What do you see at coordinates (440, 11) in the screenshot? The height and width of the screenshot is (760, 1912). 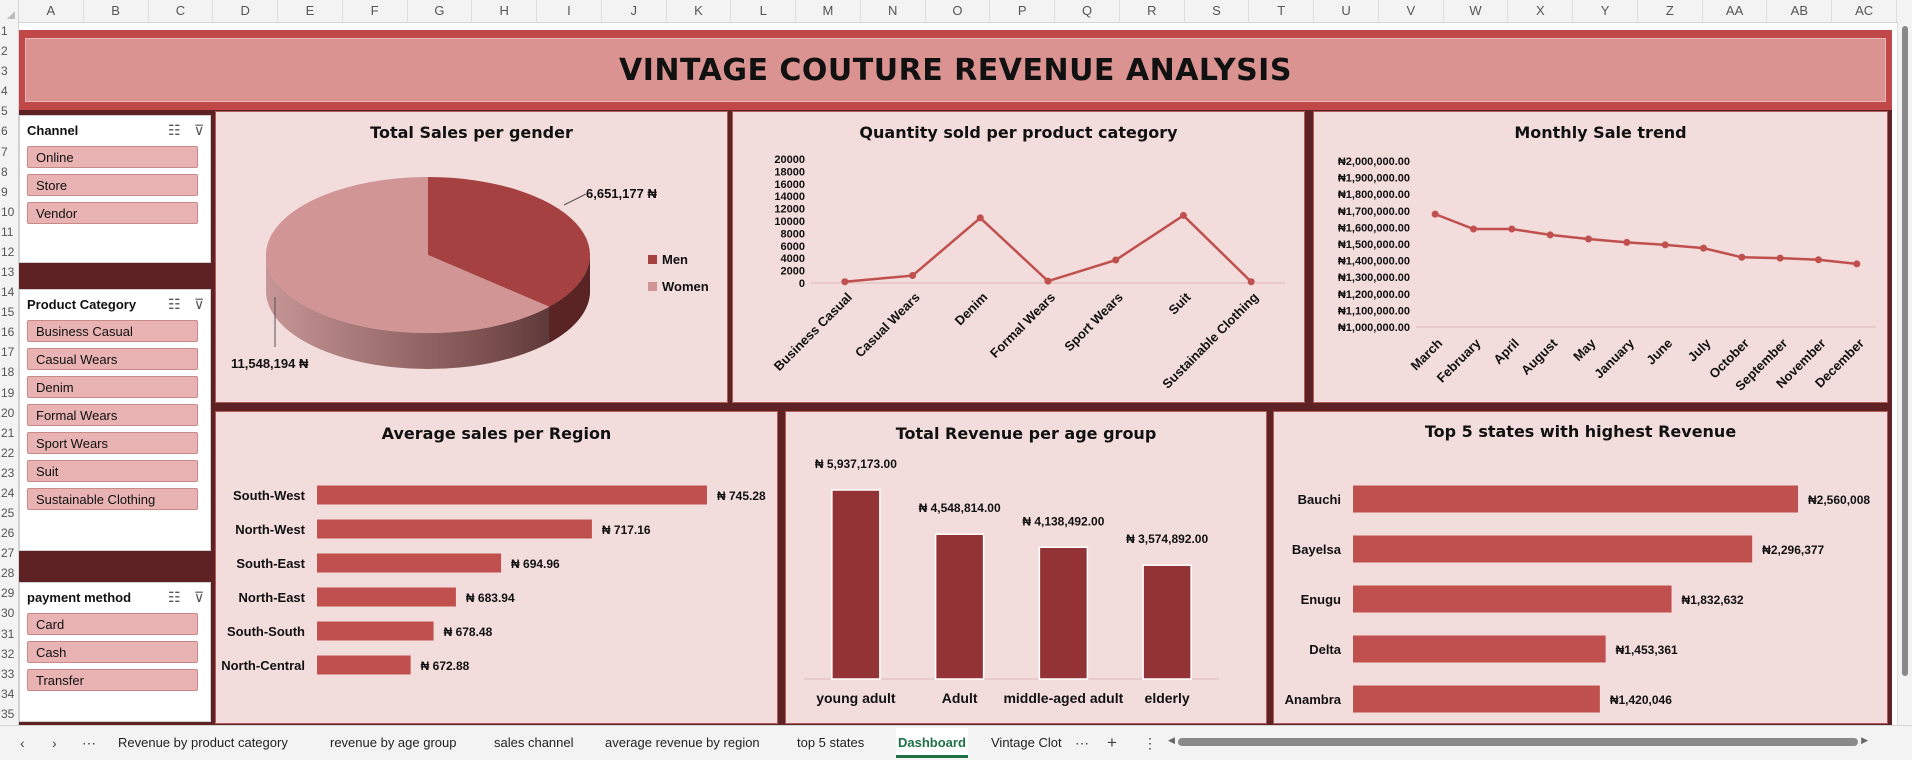 I see `column-header-g: G` at bounding box center [440, 11].